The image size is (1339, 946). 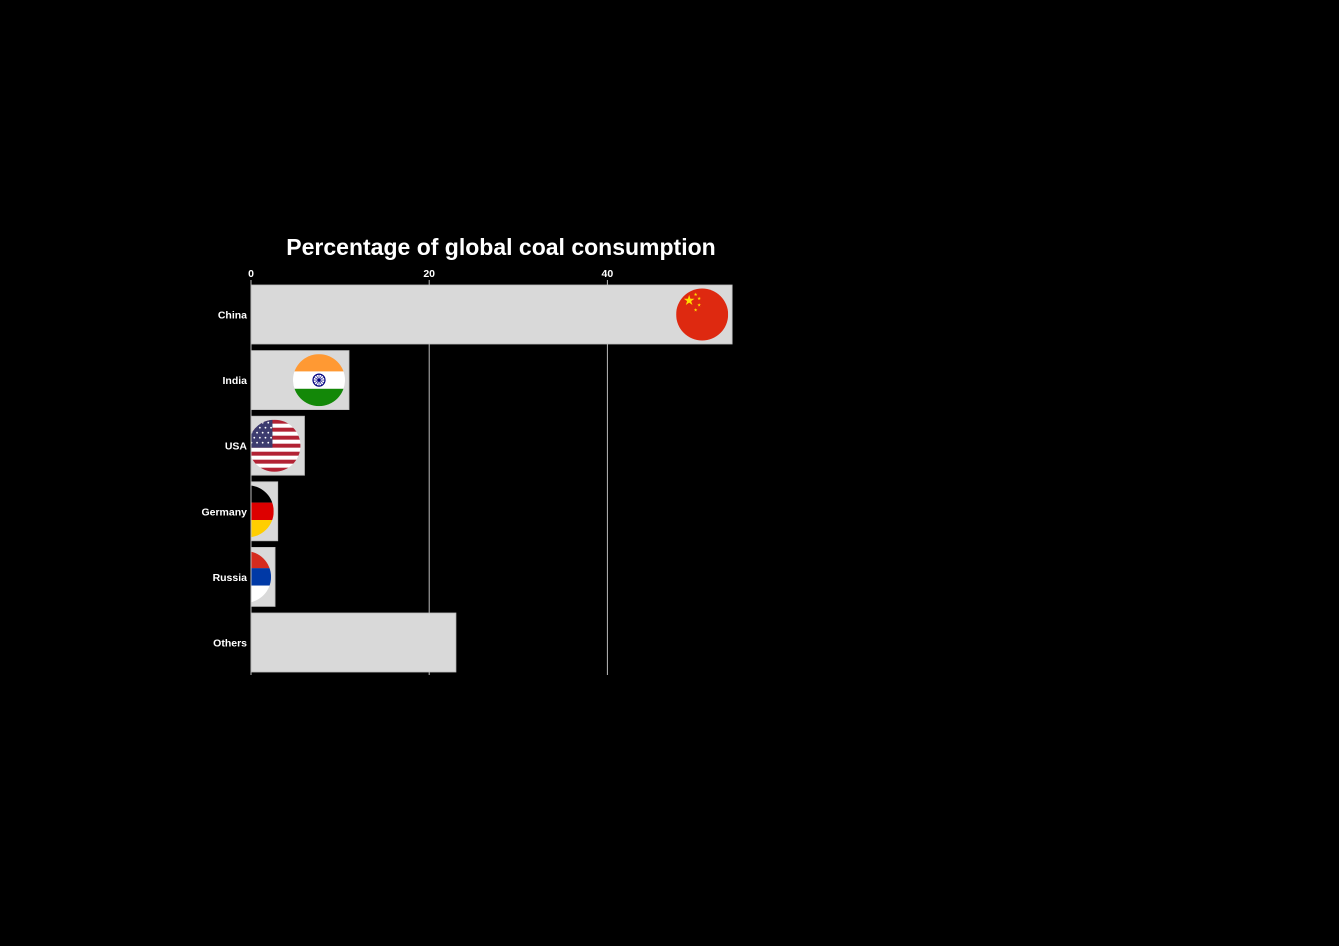 What do you see at coordinates (234, 381) in the screenshot?
I see `category-label: India` at bounding box center [234, 381].